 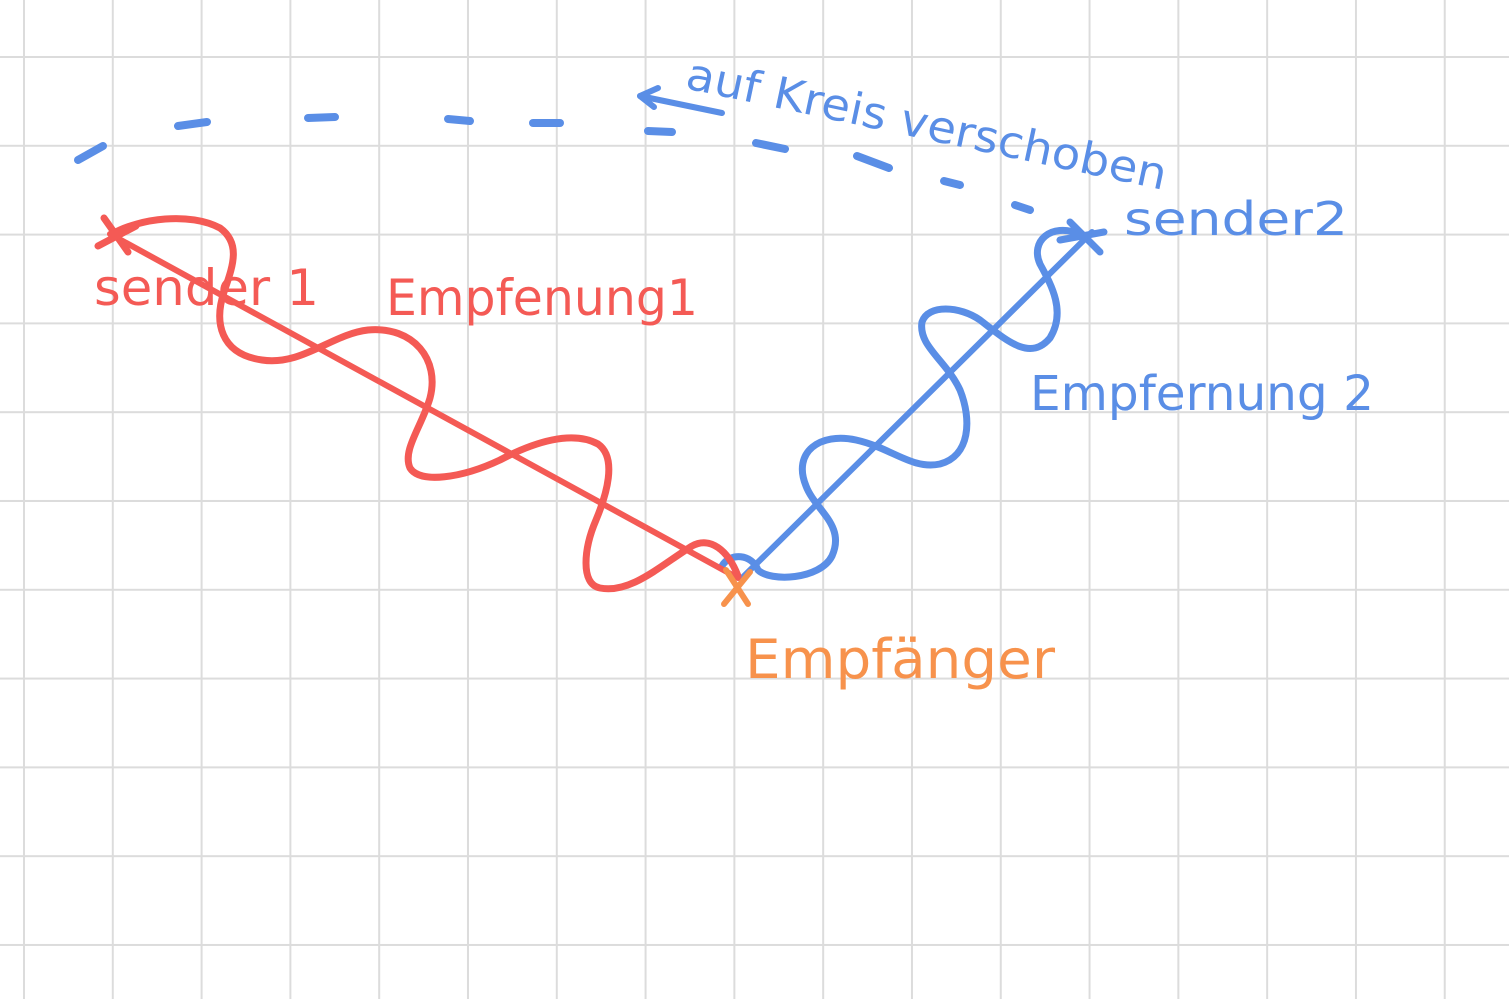 What do you see at coordinates (1236, 219) in the screenshot?
I see `sender2-label: sender2` at bounding box center [1236, 219].